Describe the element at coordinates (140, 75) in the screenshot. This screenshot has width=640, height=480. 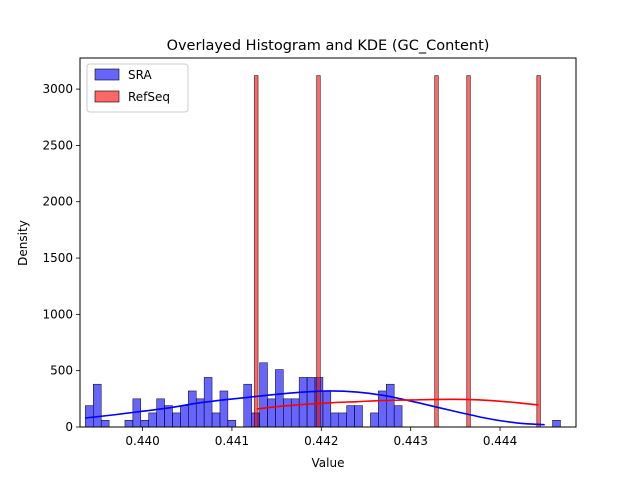
I see `legend-label-sra: SRA` at that location.